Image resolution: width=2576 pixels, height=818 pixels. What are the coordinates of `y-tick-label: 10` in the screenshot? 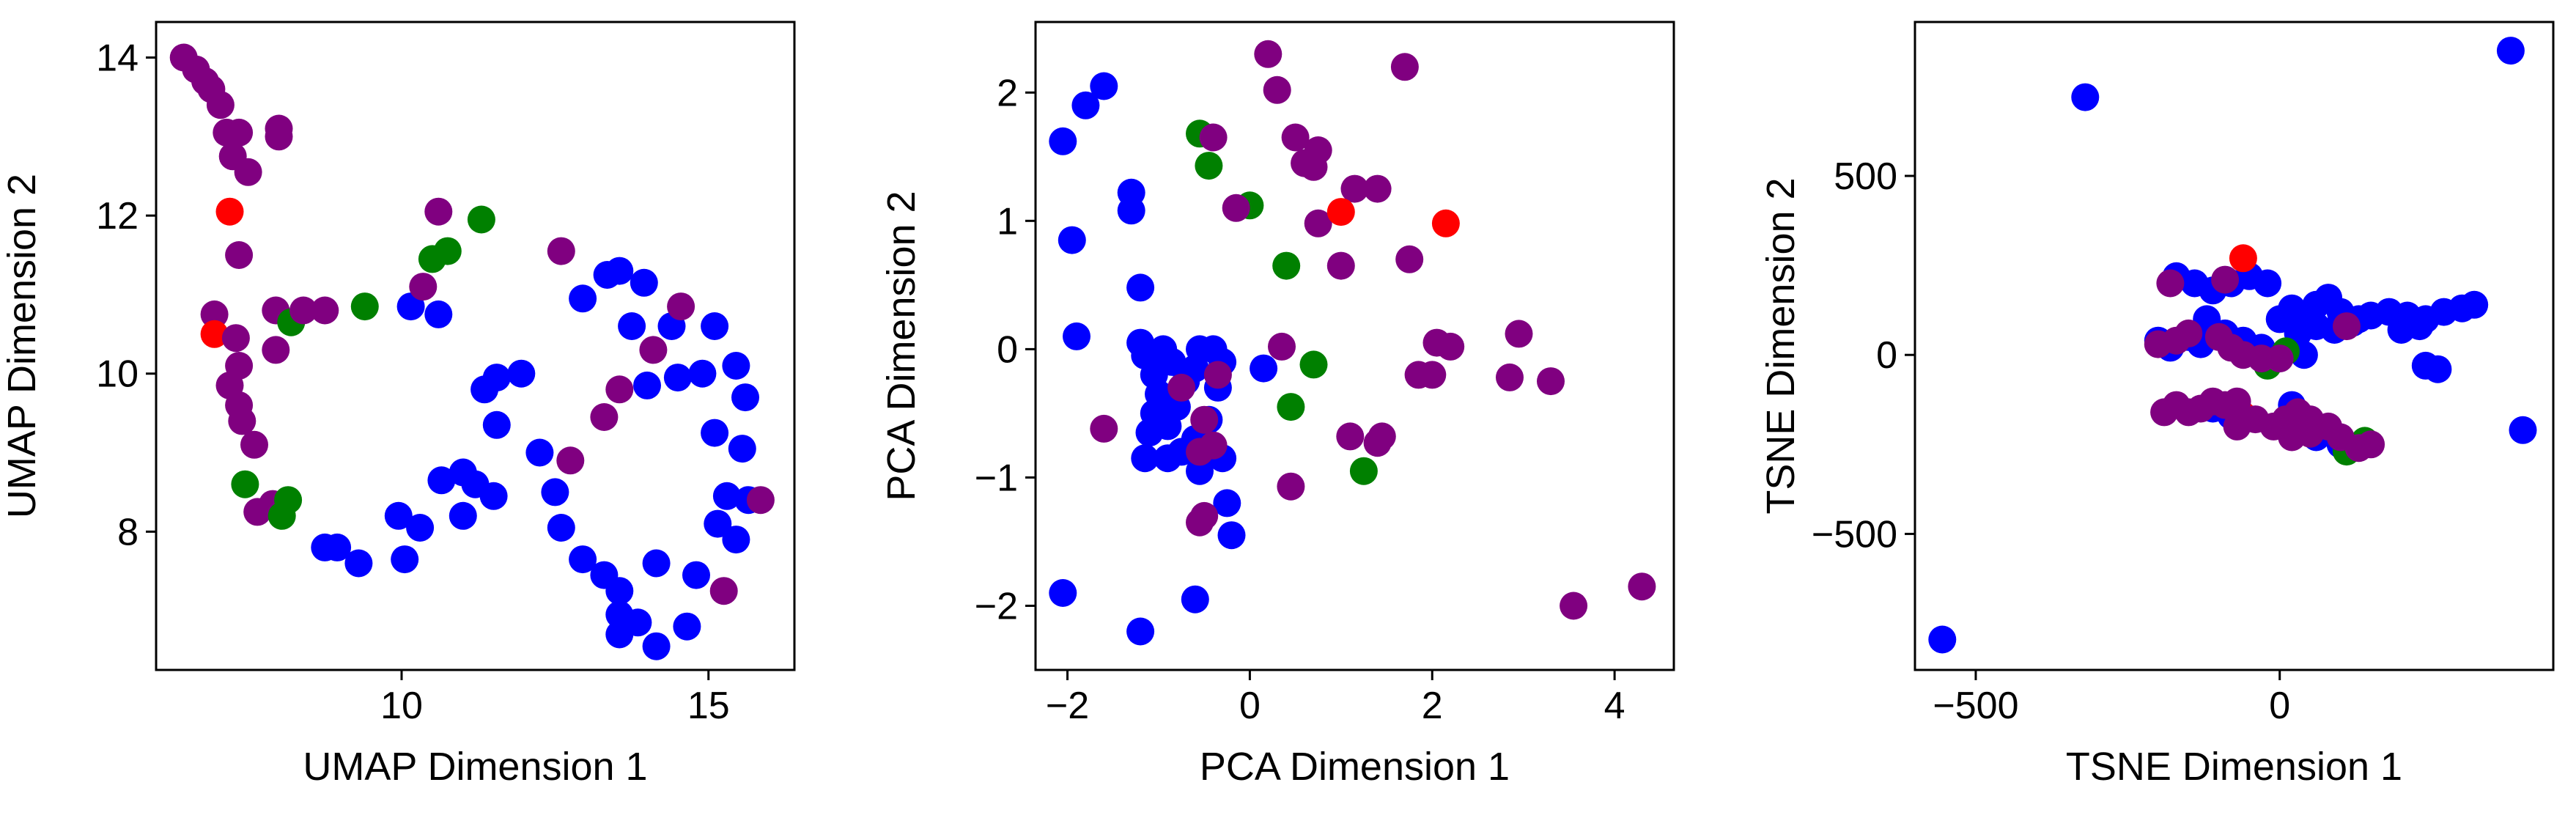 It's located at (117, 374).